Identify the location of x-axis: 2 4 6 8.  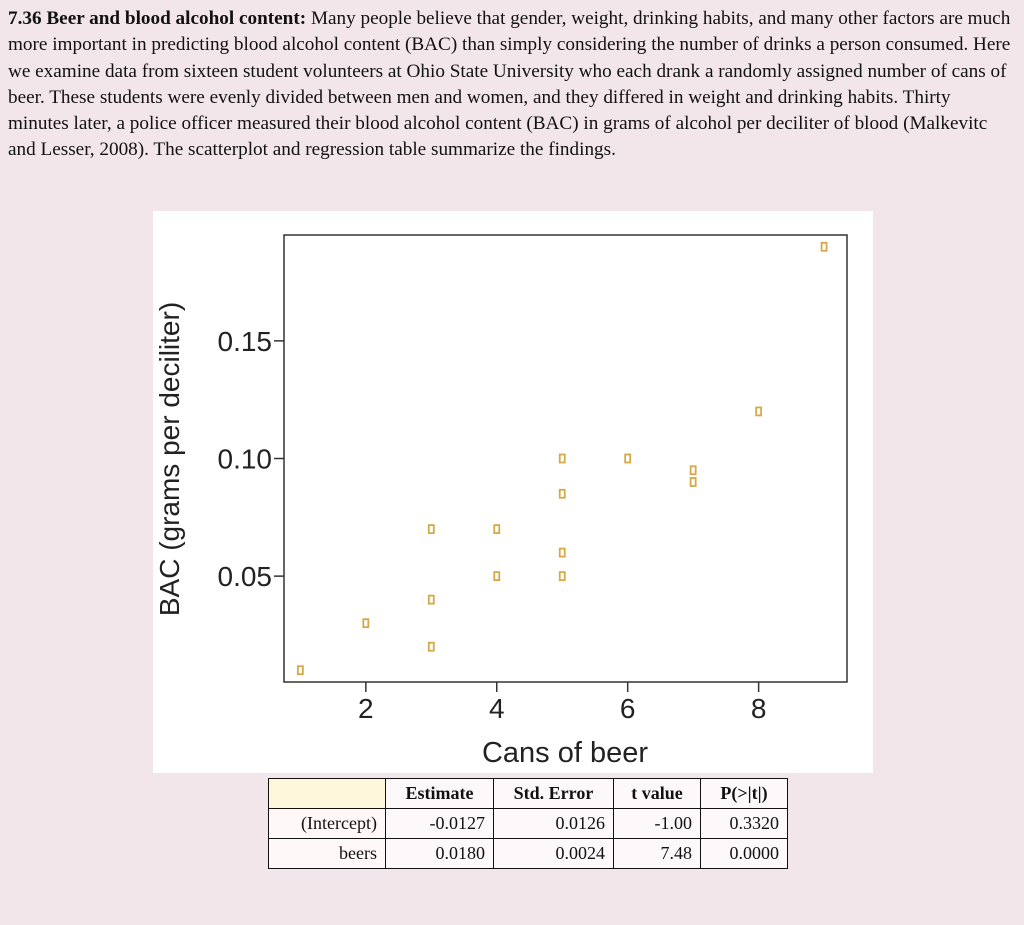
(562, 703).